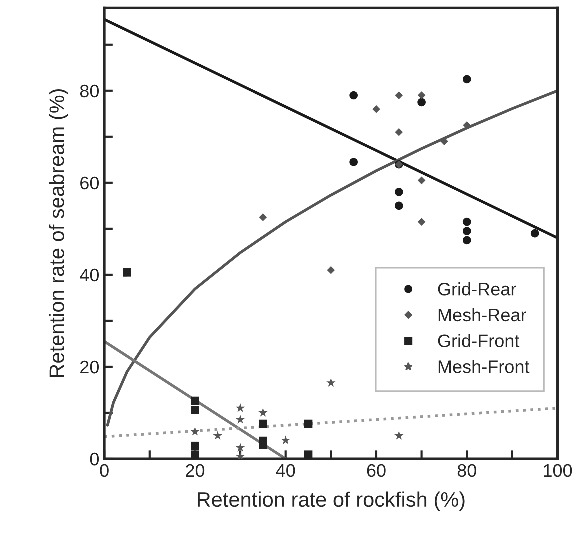 The image size is (581, 540). What do you see at coordinates (479, 341) in the screenshot?
I see `legend-label: Grid-Front` at bounding box center [479, 341].